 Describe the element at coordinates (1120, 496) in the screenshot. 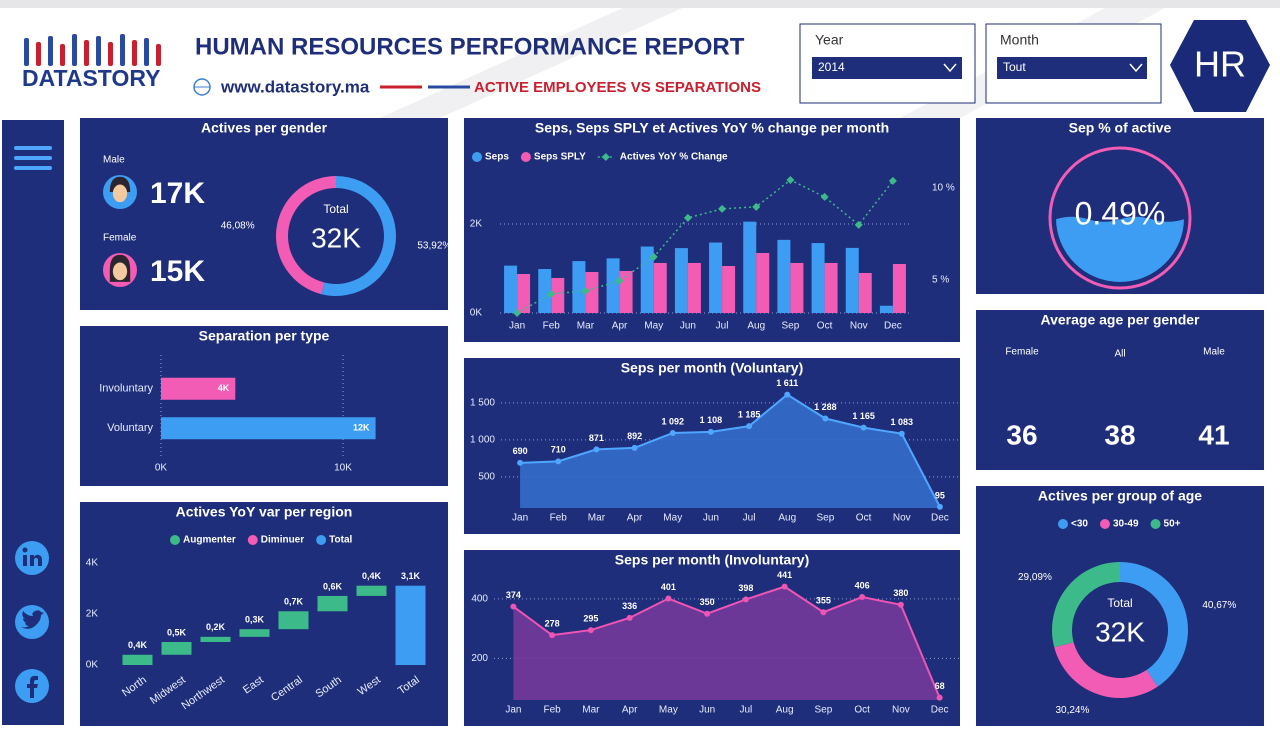

I see `panel-title: Actives per group of age` at that location.